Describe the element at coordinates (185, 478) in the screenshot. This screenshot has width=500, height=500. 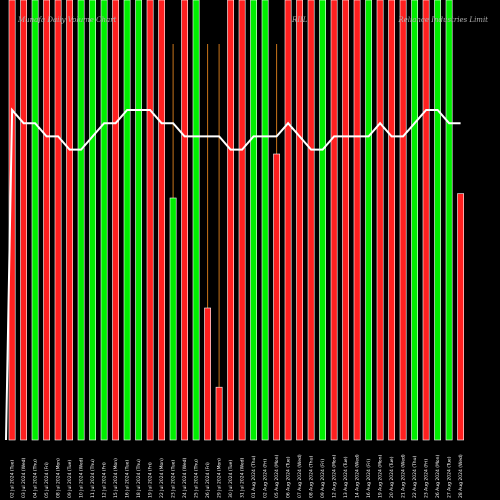
I see `x-tick-label: 24 Jul 2024 (Wed)` at that location.